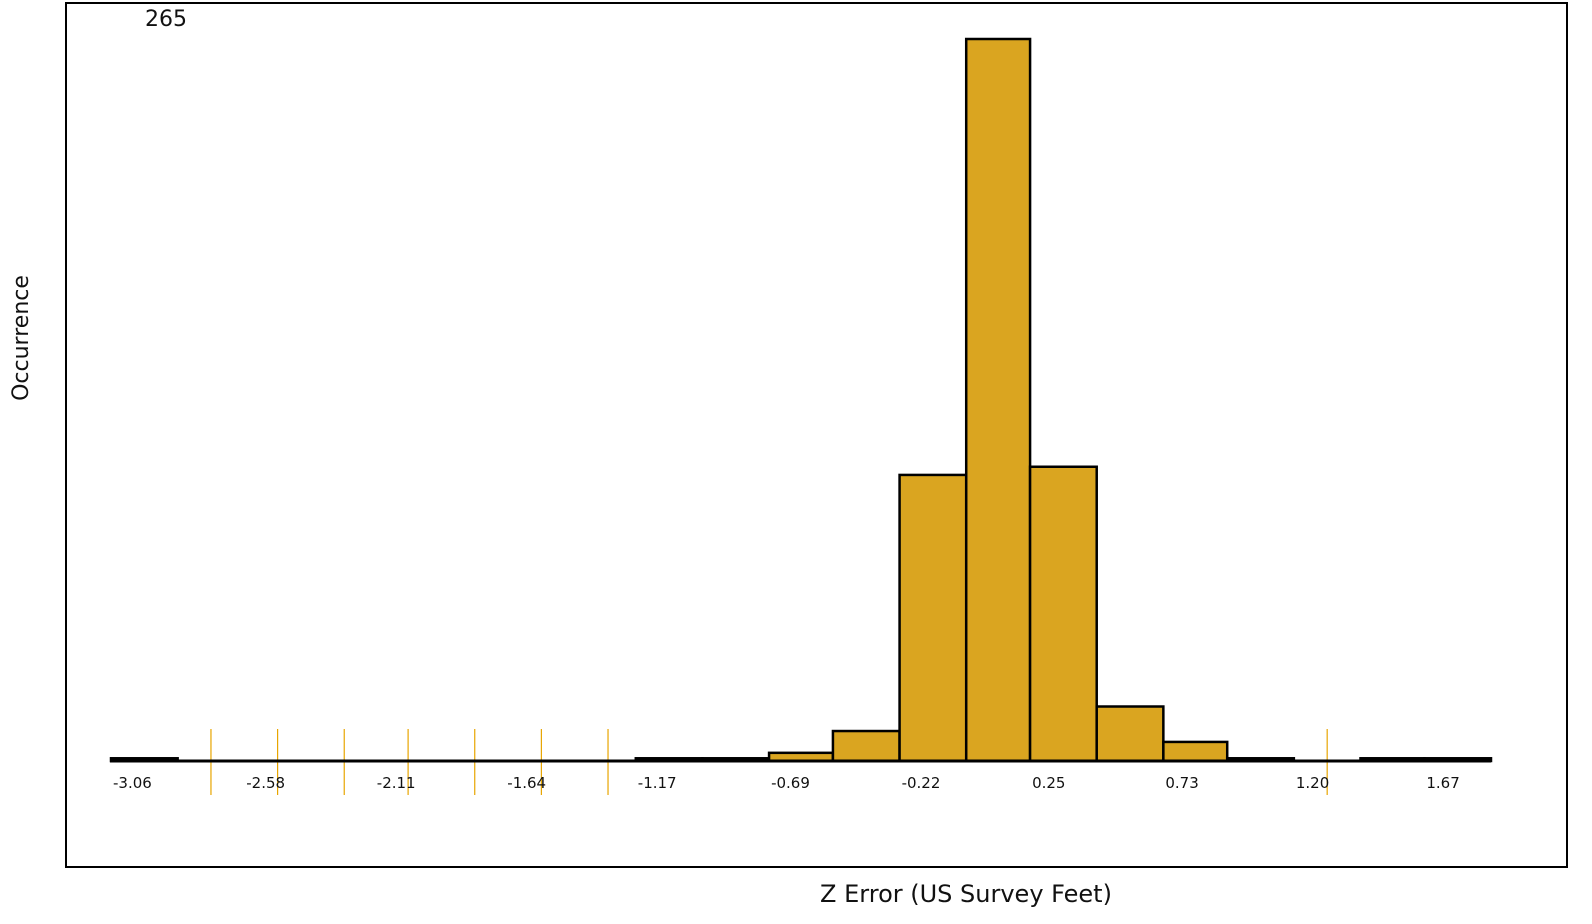 The width and height of the screenshot is (1592, 924). I want to click on x-tick-label: -1.64, so click(526, 783).